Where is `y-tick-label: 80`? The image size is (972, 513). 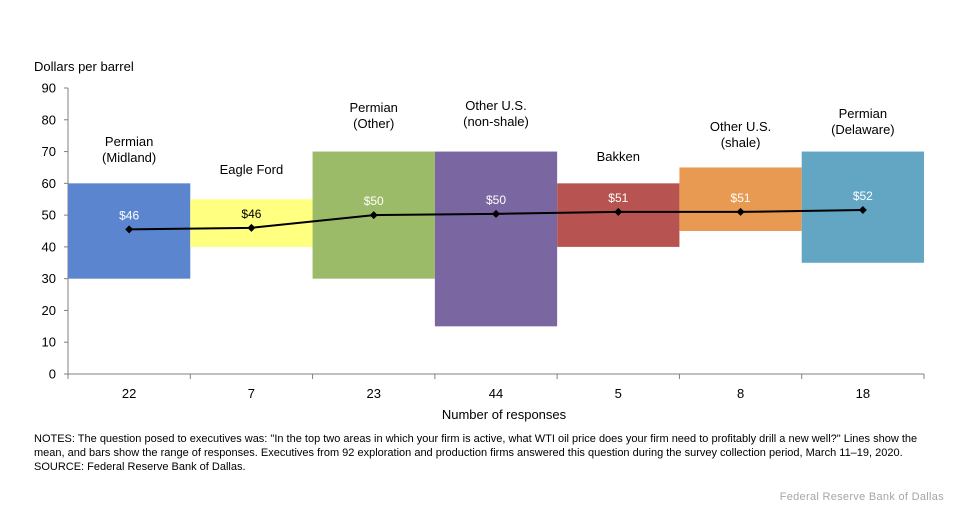 y-tick-label: 80 is located at coordinates (49, 119).